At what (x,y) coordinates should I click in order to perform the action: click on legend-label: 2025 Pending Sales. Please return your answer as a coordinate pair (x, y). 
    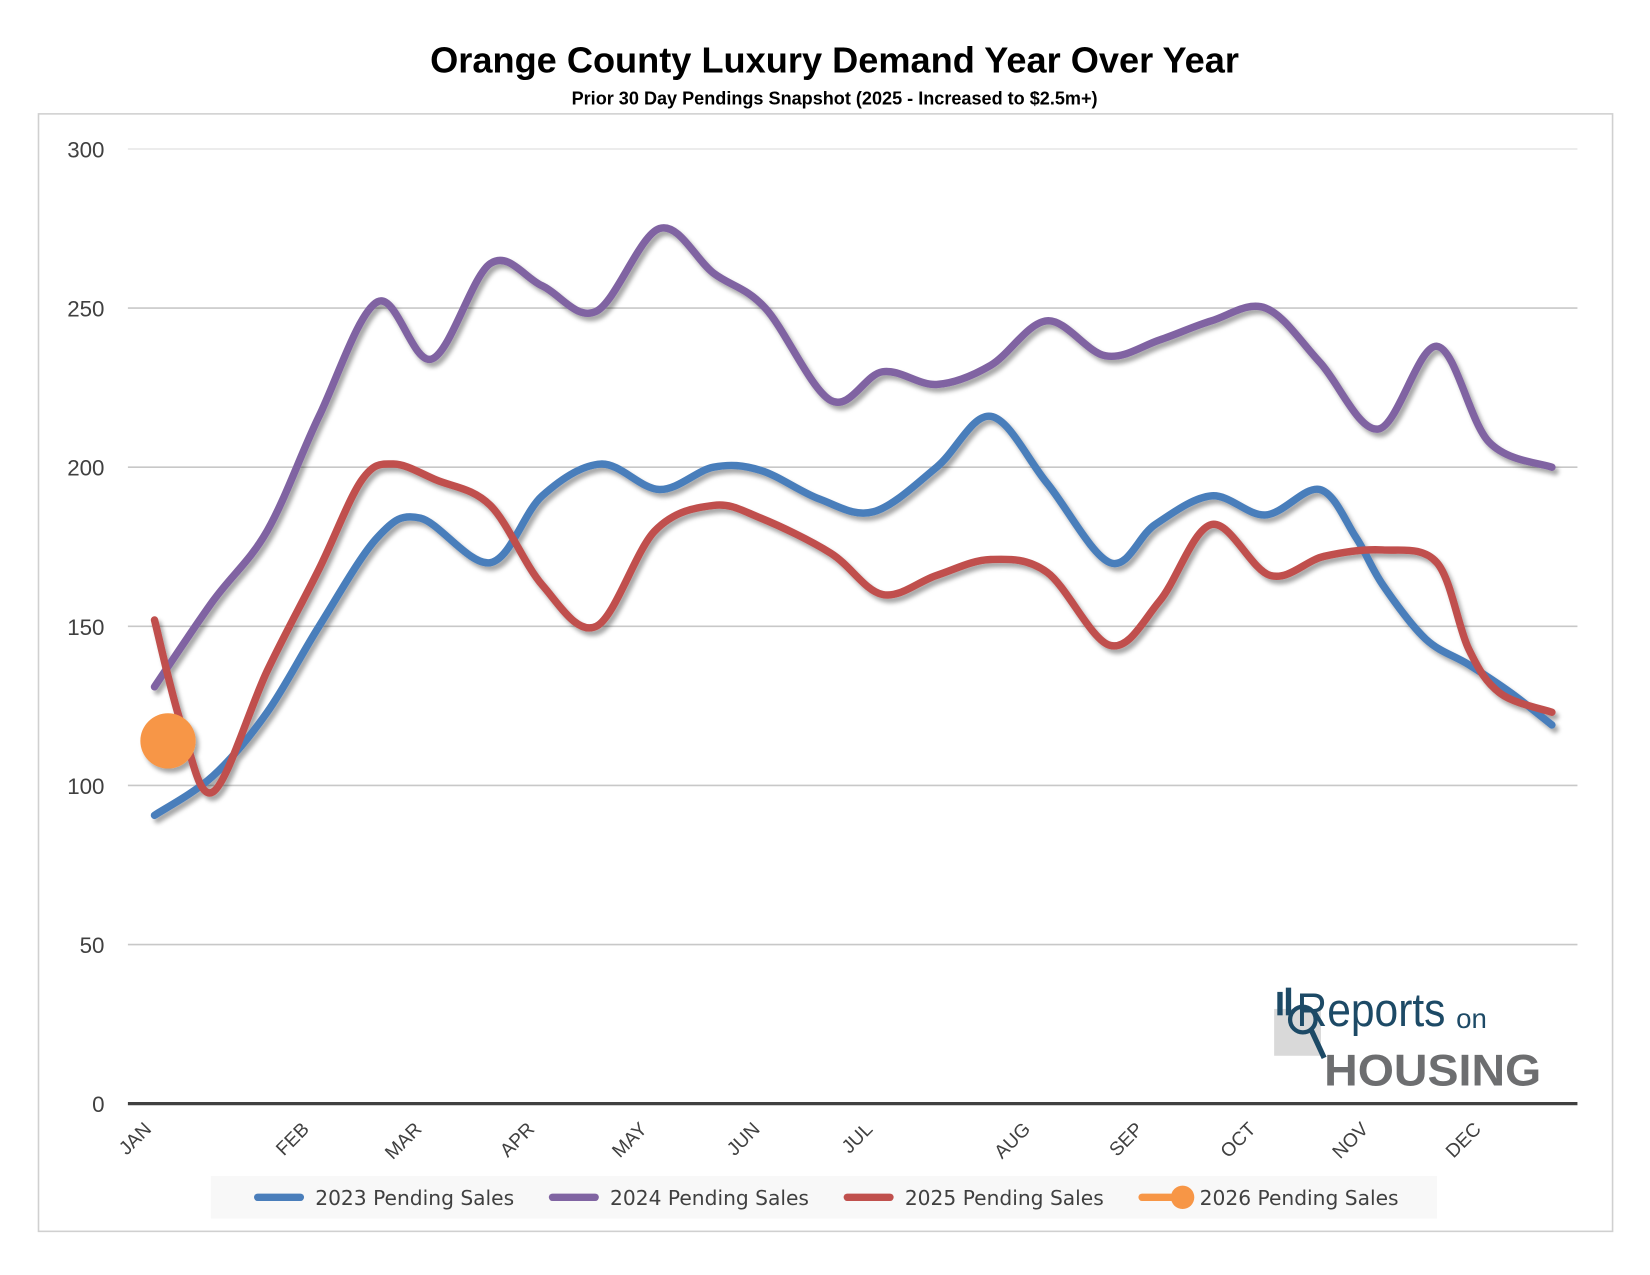
    Looking at the image, I should click on (1004, 1198).